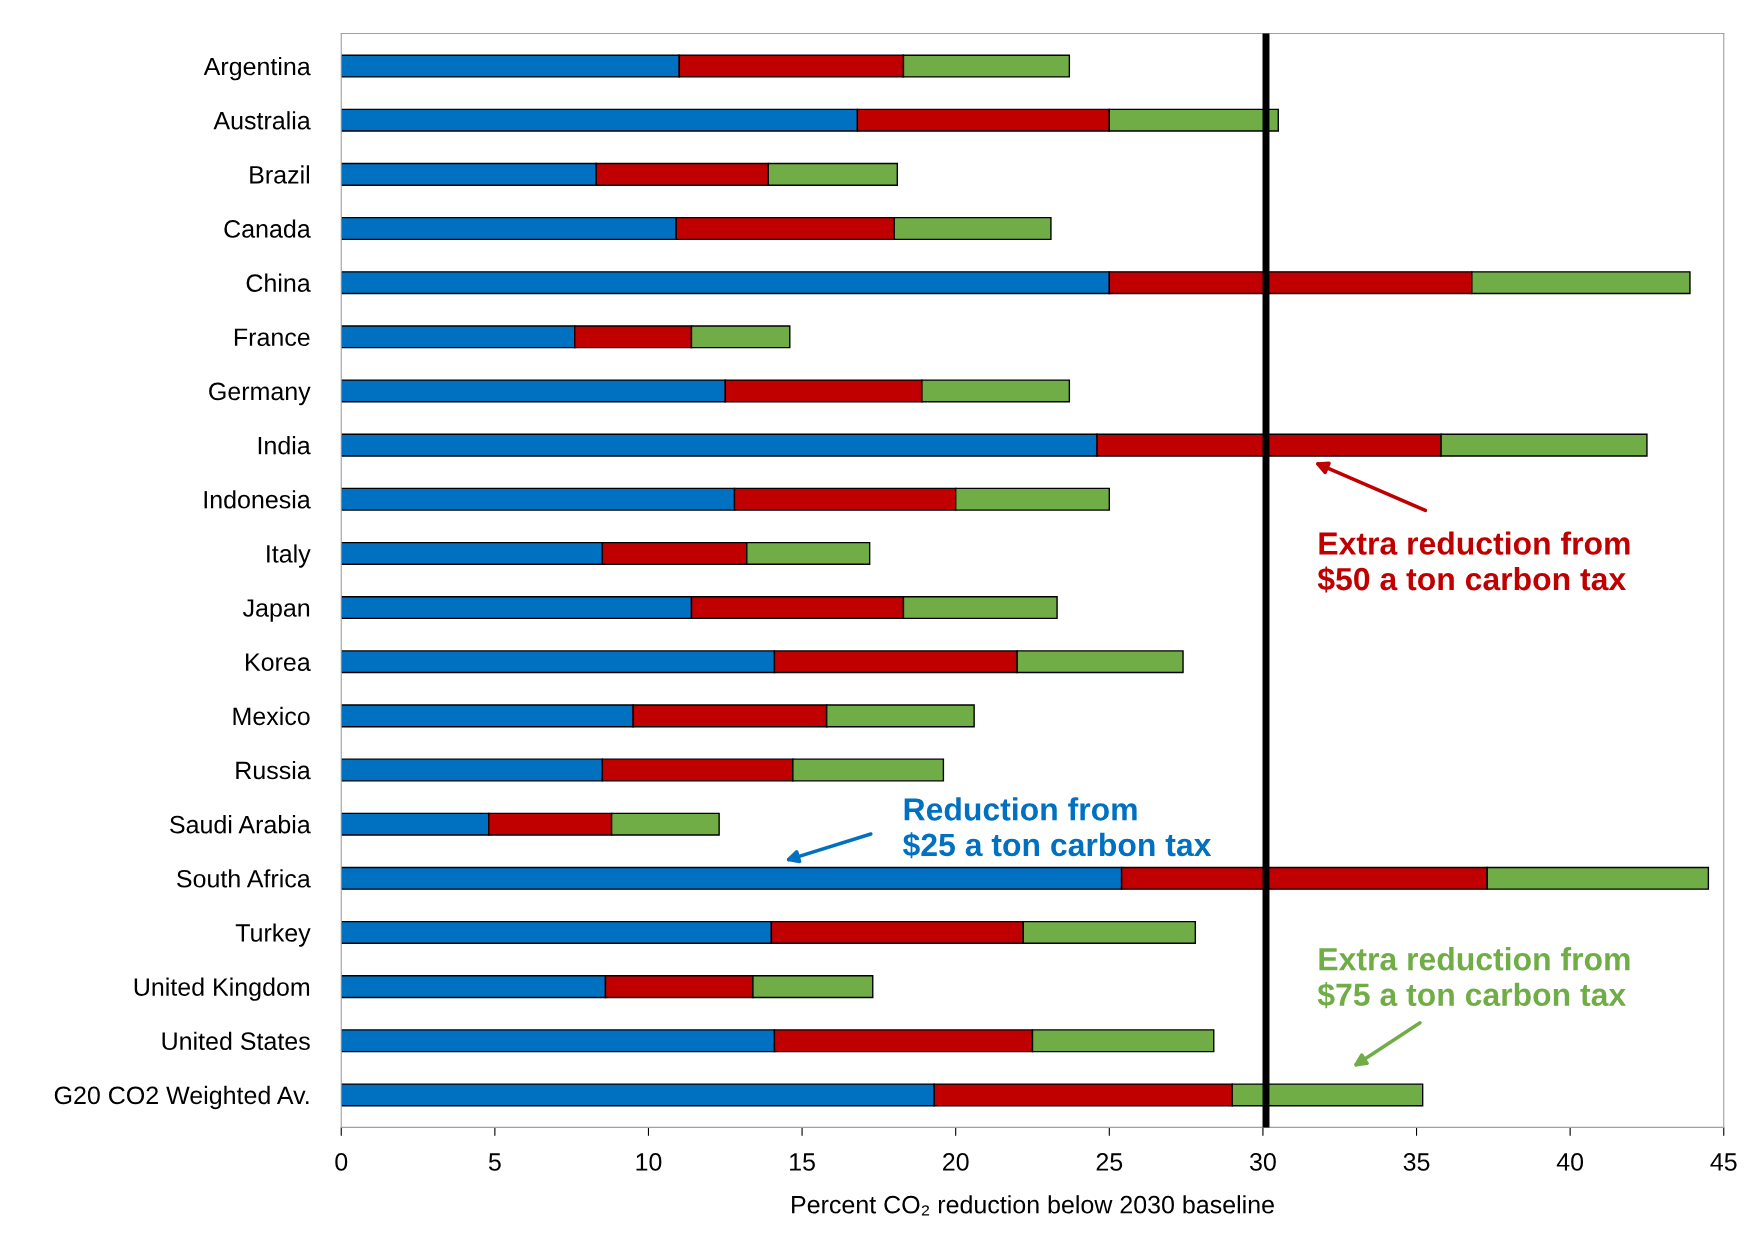 The image size is (1750, 1243). Describe the element at coordinates (257, 68) in the screenshot. I see `y-tick-label: Argentina` at that location.